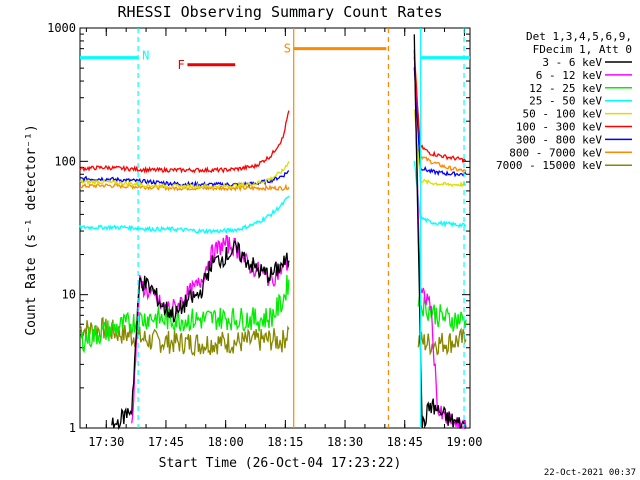 The width and height of the screenshot is (640, 480). I want to click on x-tick-label-19-00: 19:00, so click(464, 442).